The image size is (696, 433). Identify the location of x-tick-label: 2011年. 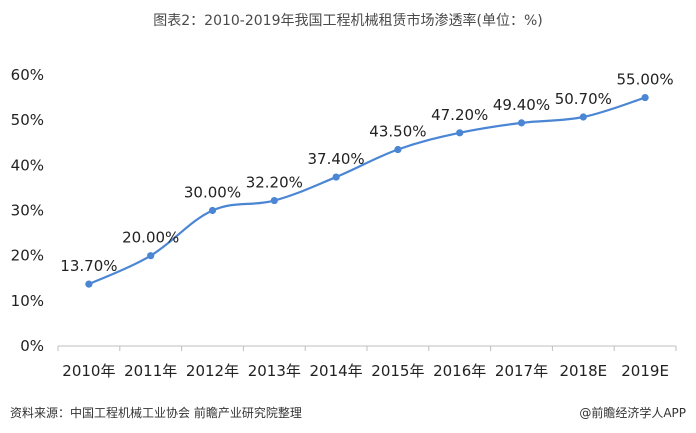
(150, 371).